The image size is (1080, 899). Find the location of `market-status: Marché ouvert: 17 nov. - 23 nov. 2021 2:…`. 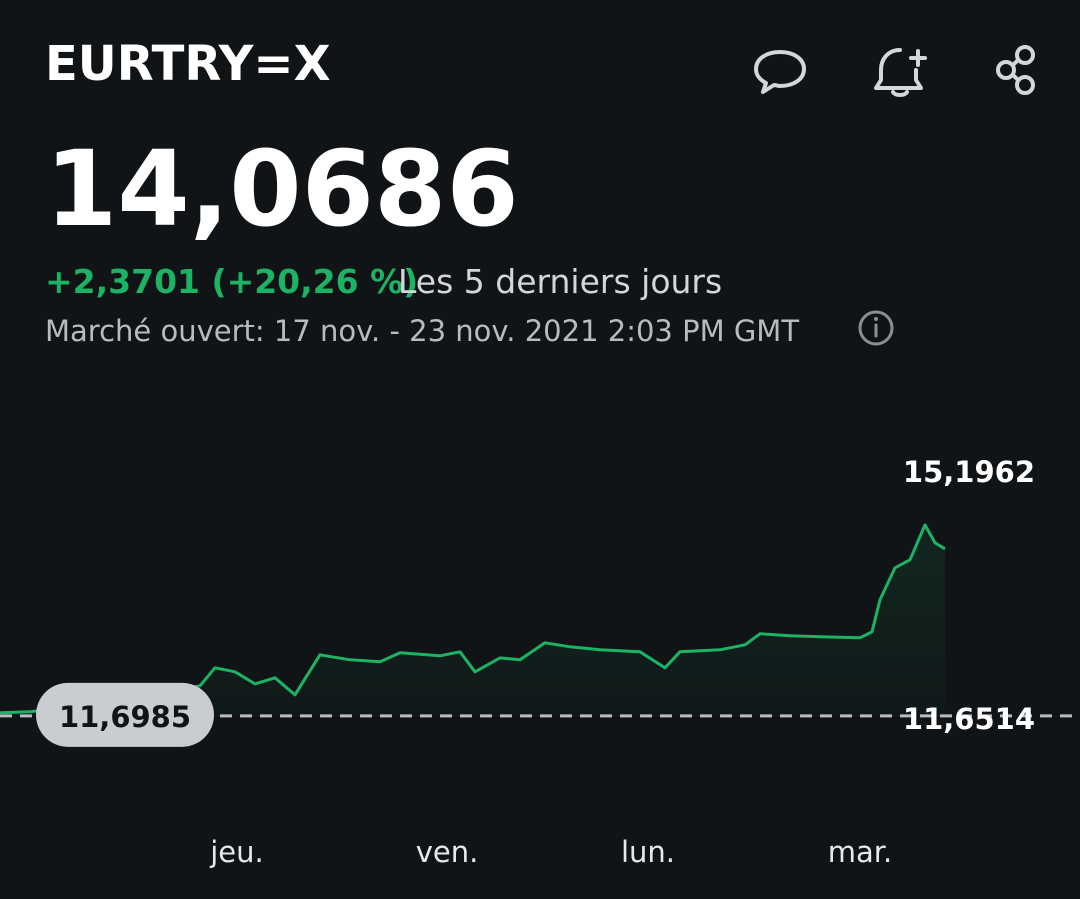

market-status: Marché ouvert: 17 nov. - 23 nov. 2021 2:… is located at coordinates (422, 331).